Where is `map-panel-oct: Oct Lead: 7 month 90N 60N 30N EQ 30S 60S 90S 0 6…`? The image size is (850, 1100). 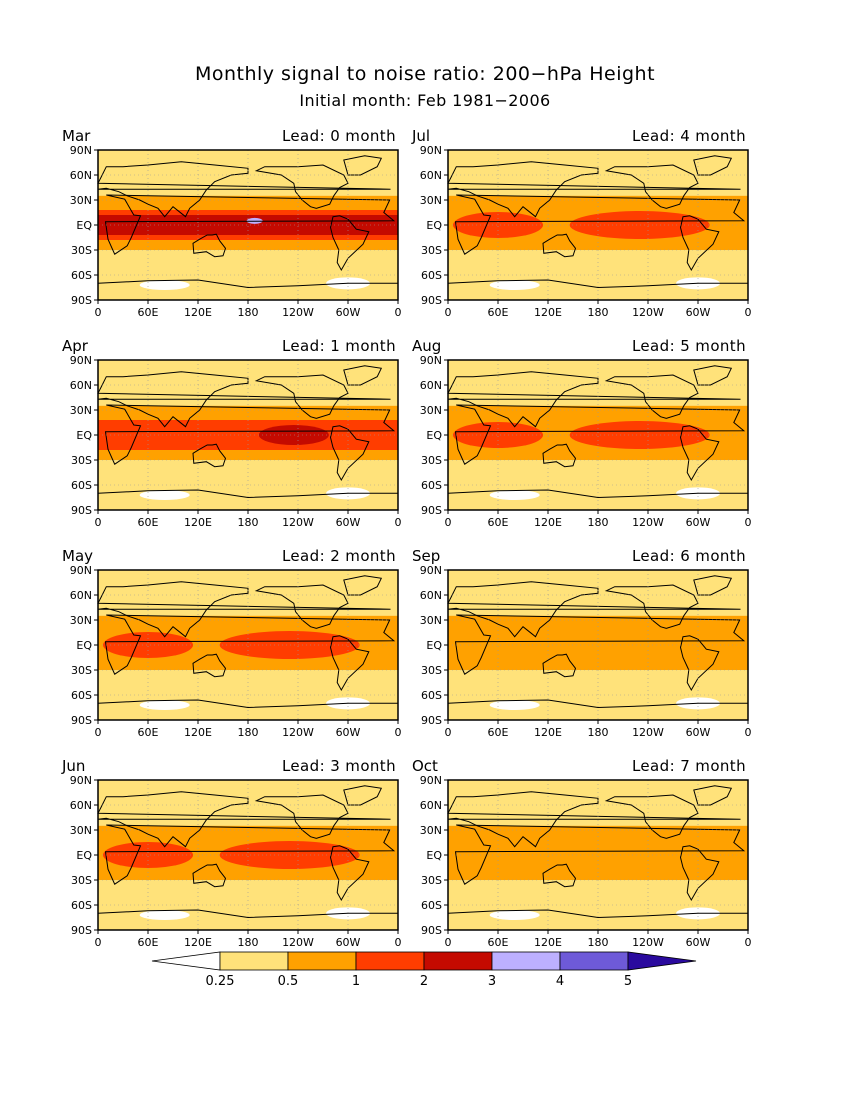 map-panel-oct: Oct Lead: 7 month 90N 60N 30N EQ 30S 60S 90S 0 6… is located at coordinates (581, 859).